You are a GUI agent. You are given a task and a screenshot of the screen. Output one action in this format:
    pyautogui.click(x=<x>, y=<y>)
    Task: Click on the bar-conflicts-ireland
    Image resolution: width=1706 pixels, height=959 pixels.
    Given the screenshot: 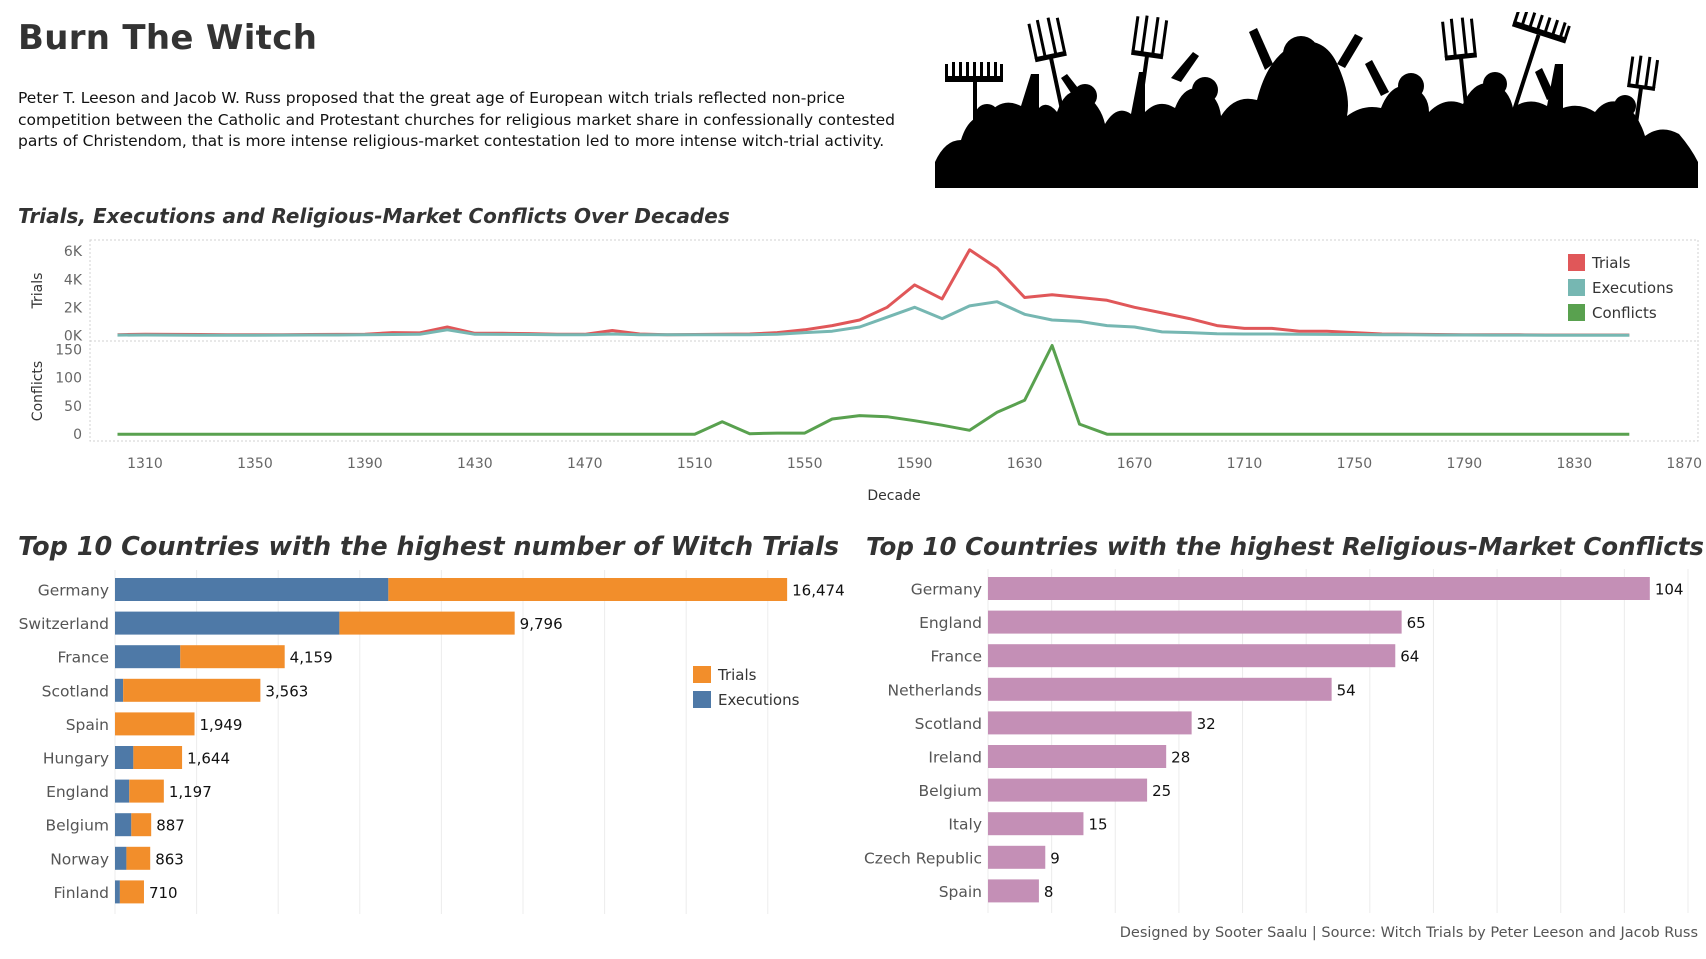 What is the action you would take?
    pyautogui.click(x=1077, y=756)
    